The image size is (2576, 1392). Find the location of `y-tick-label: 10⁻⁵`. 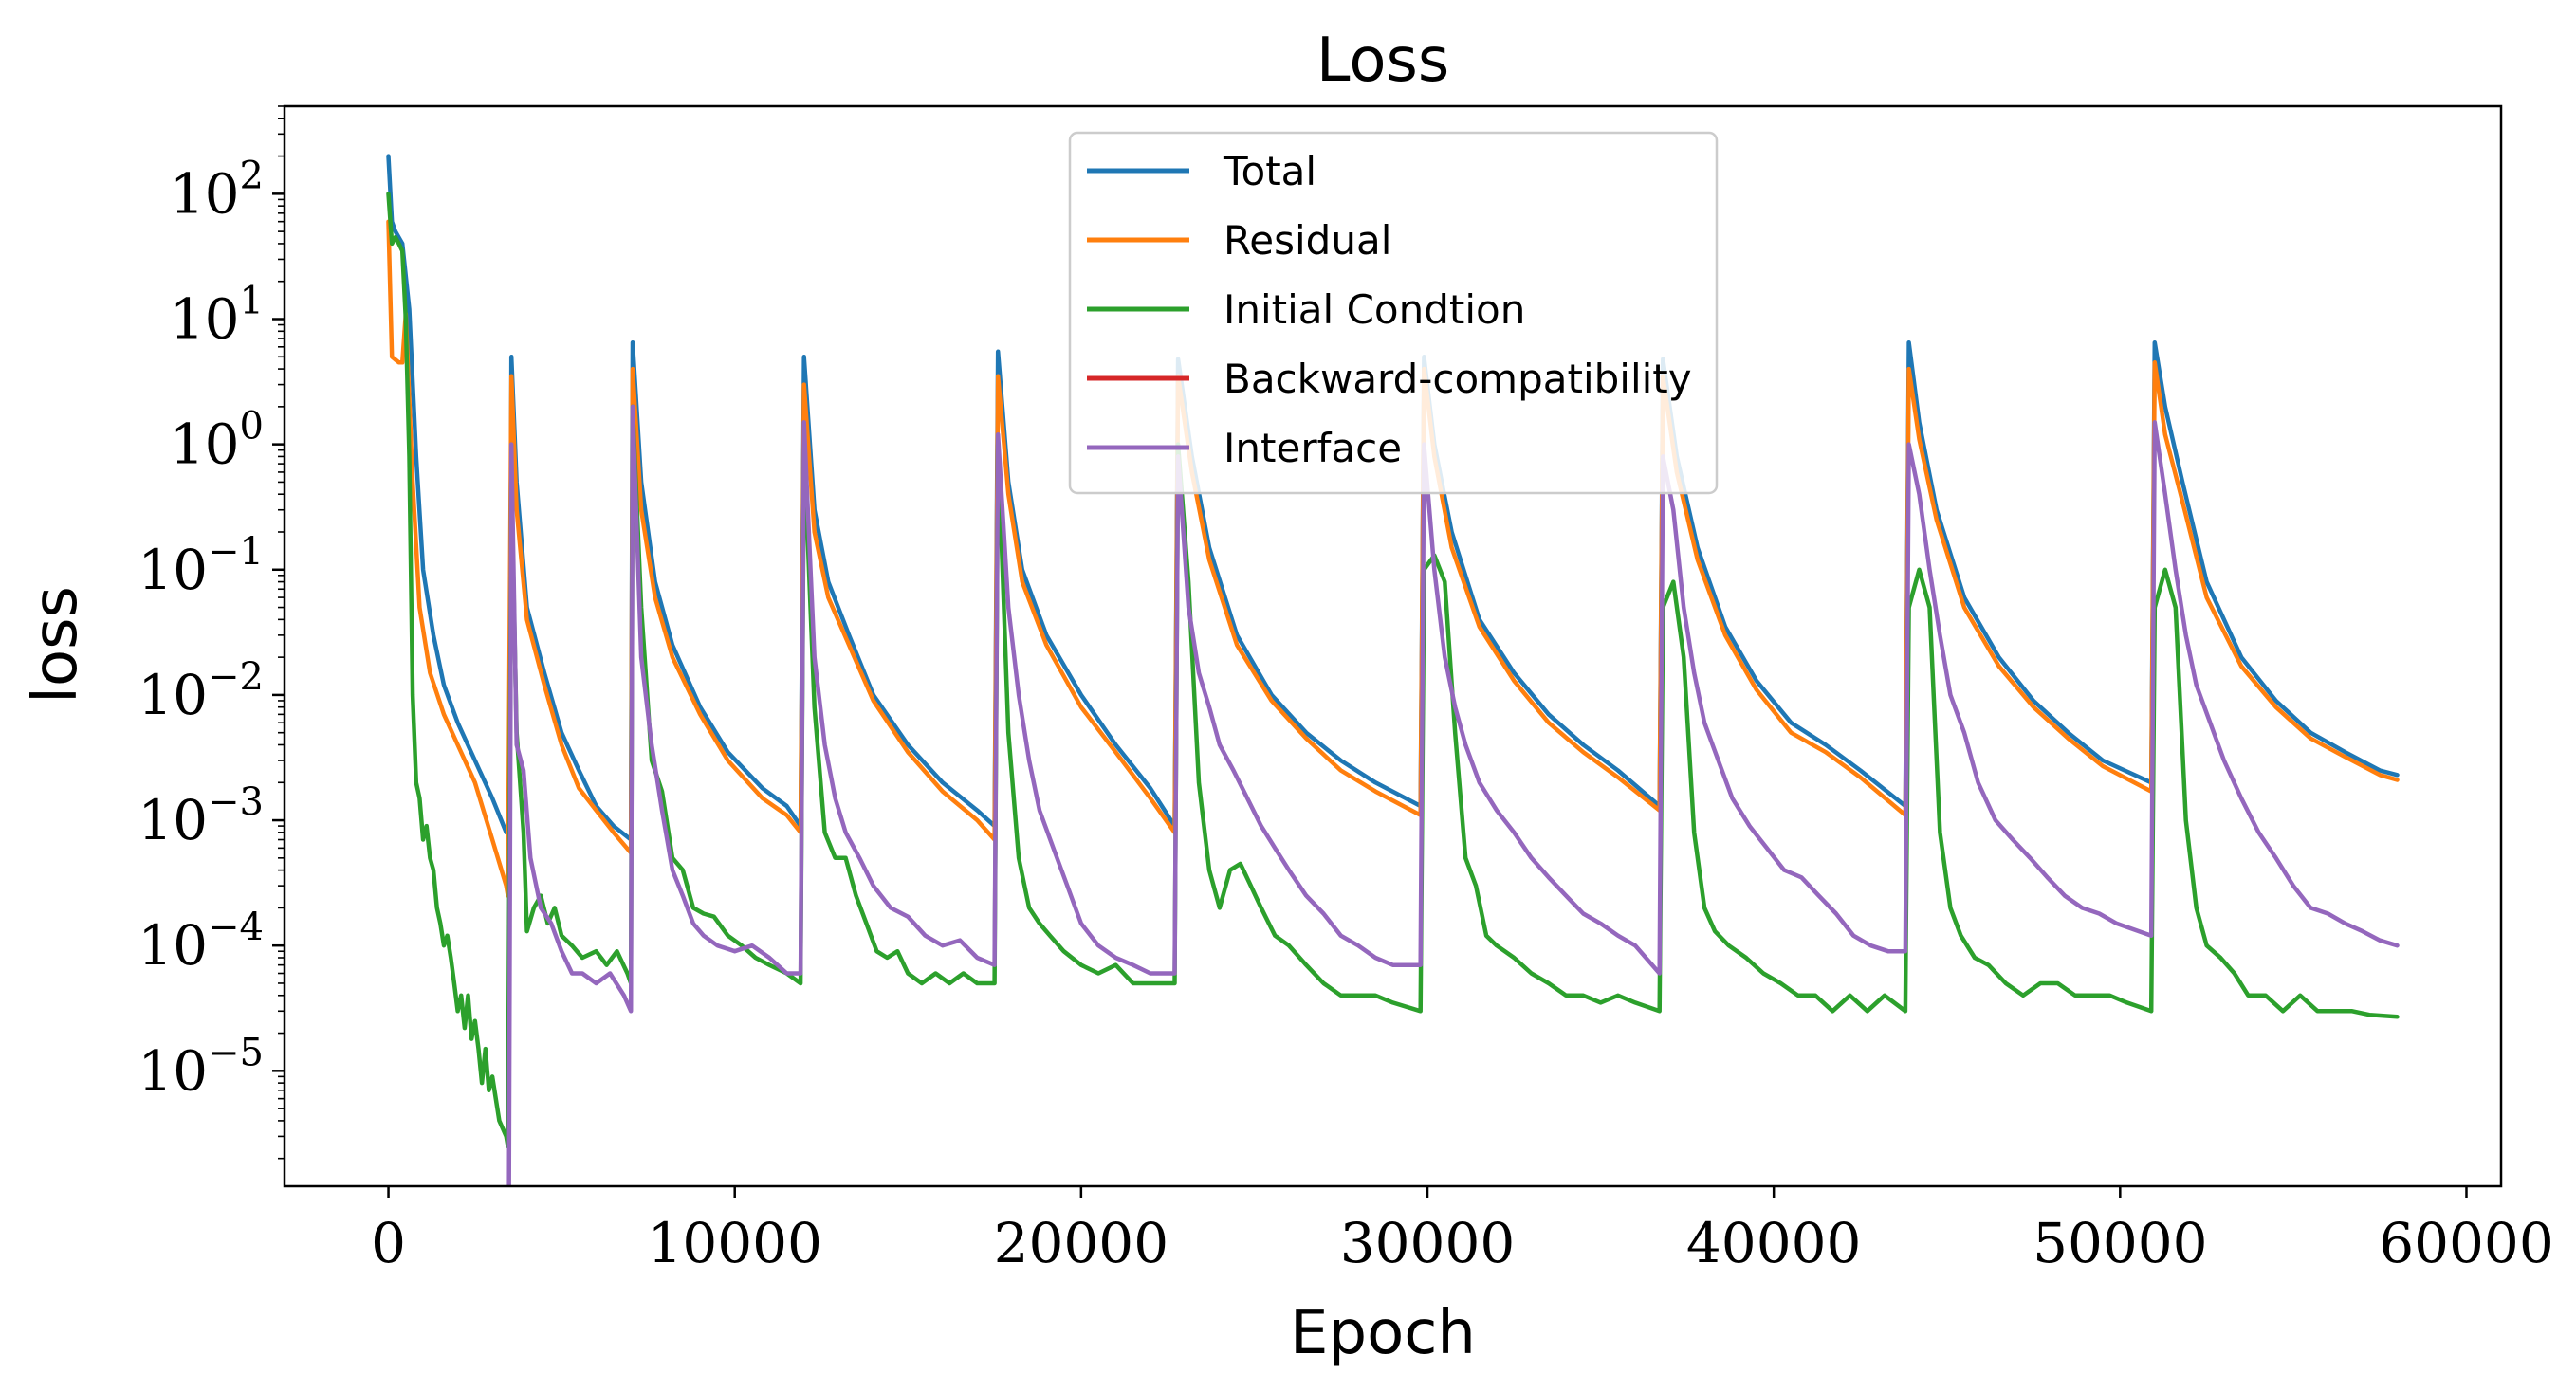

y-tick-label: 10⁻⁵ is located at coordinates (201, 1067).